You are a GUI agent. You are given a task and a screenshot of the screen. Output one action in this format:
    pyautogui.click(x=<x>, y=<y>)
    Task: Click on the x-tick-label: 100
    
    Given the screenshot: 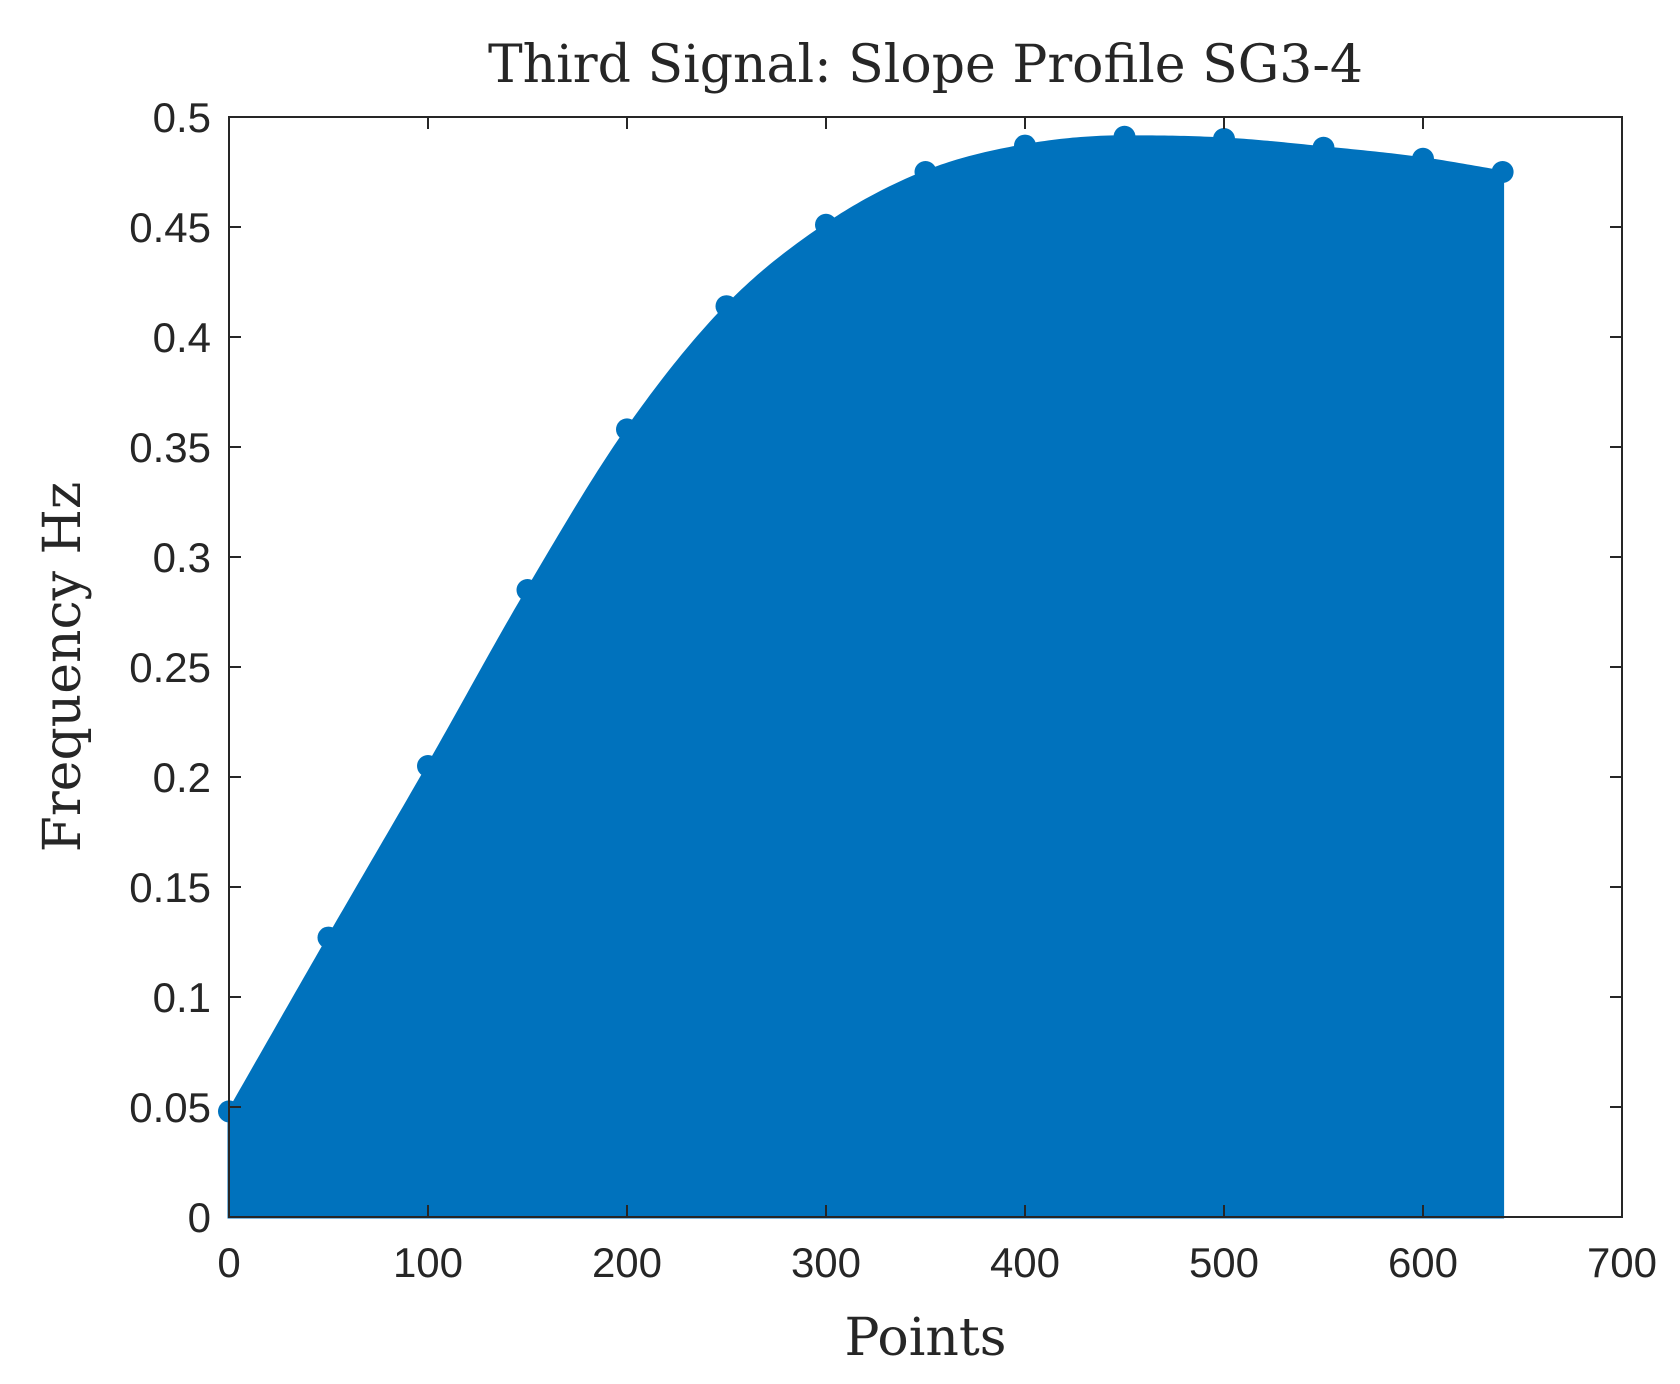 What is the action you would take?
    pyautogui.click(x=428, y=1262)
    